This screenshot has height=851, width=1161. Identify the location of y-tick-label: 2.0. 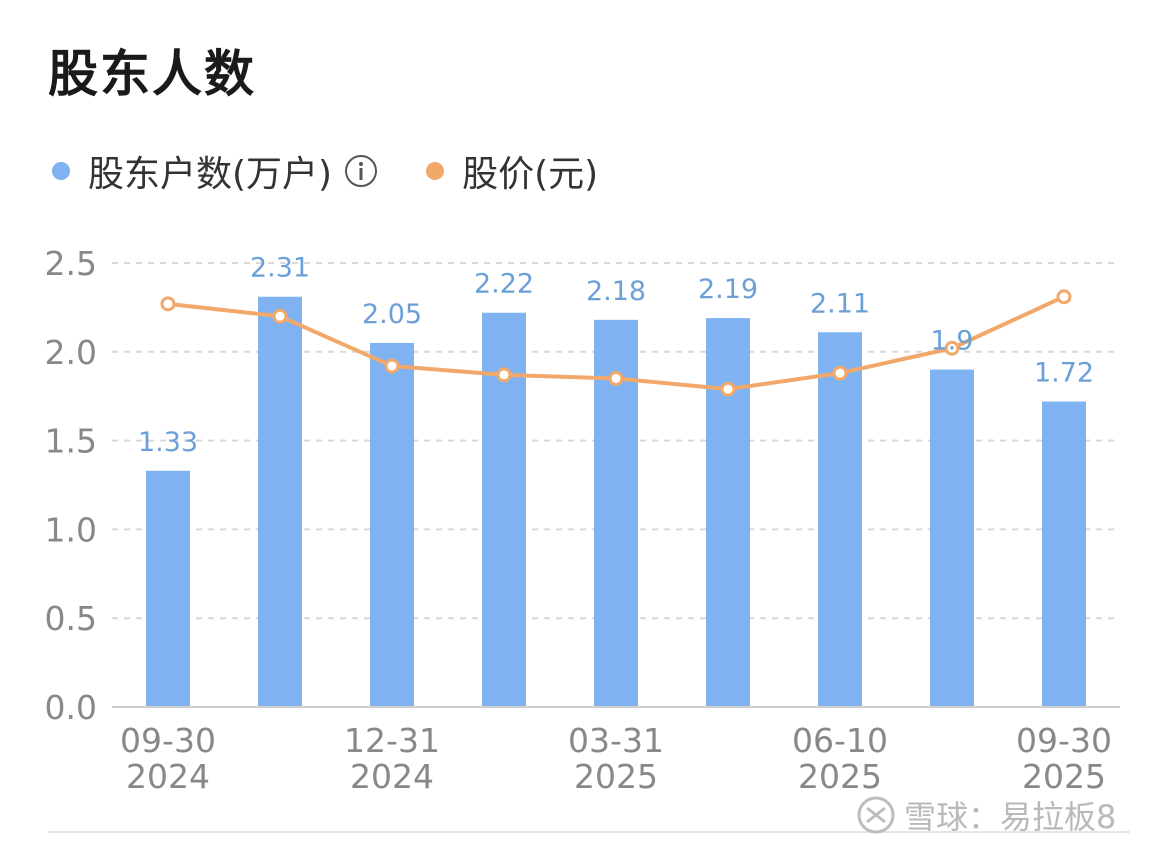
(71, 352).